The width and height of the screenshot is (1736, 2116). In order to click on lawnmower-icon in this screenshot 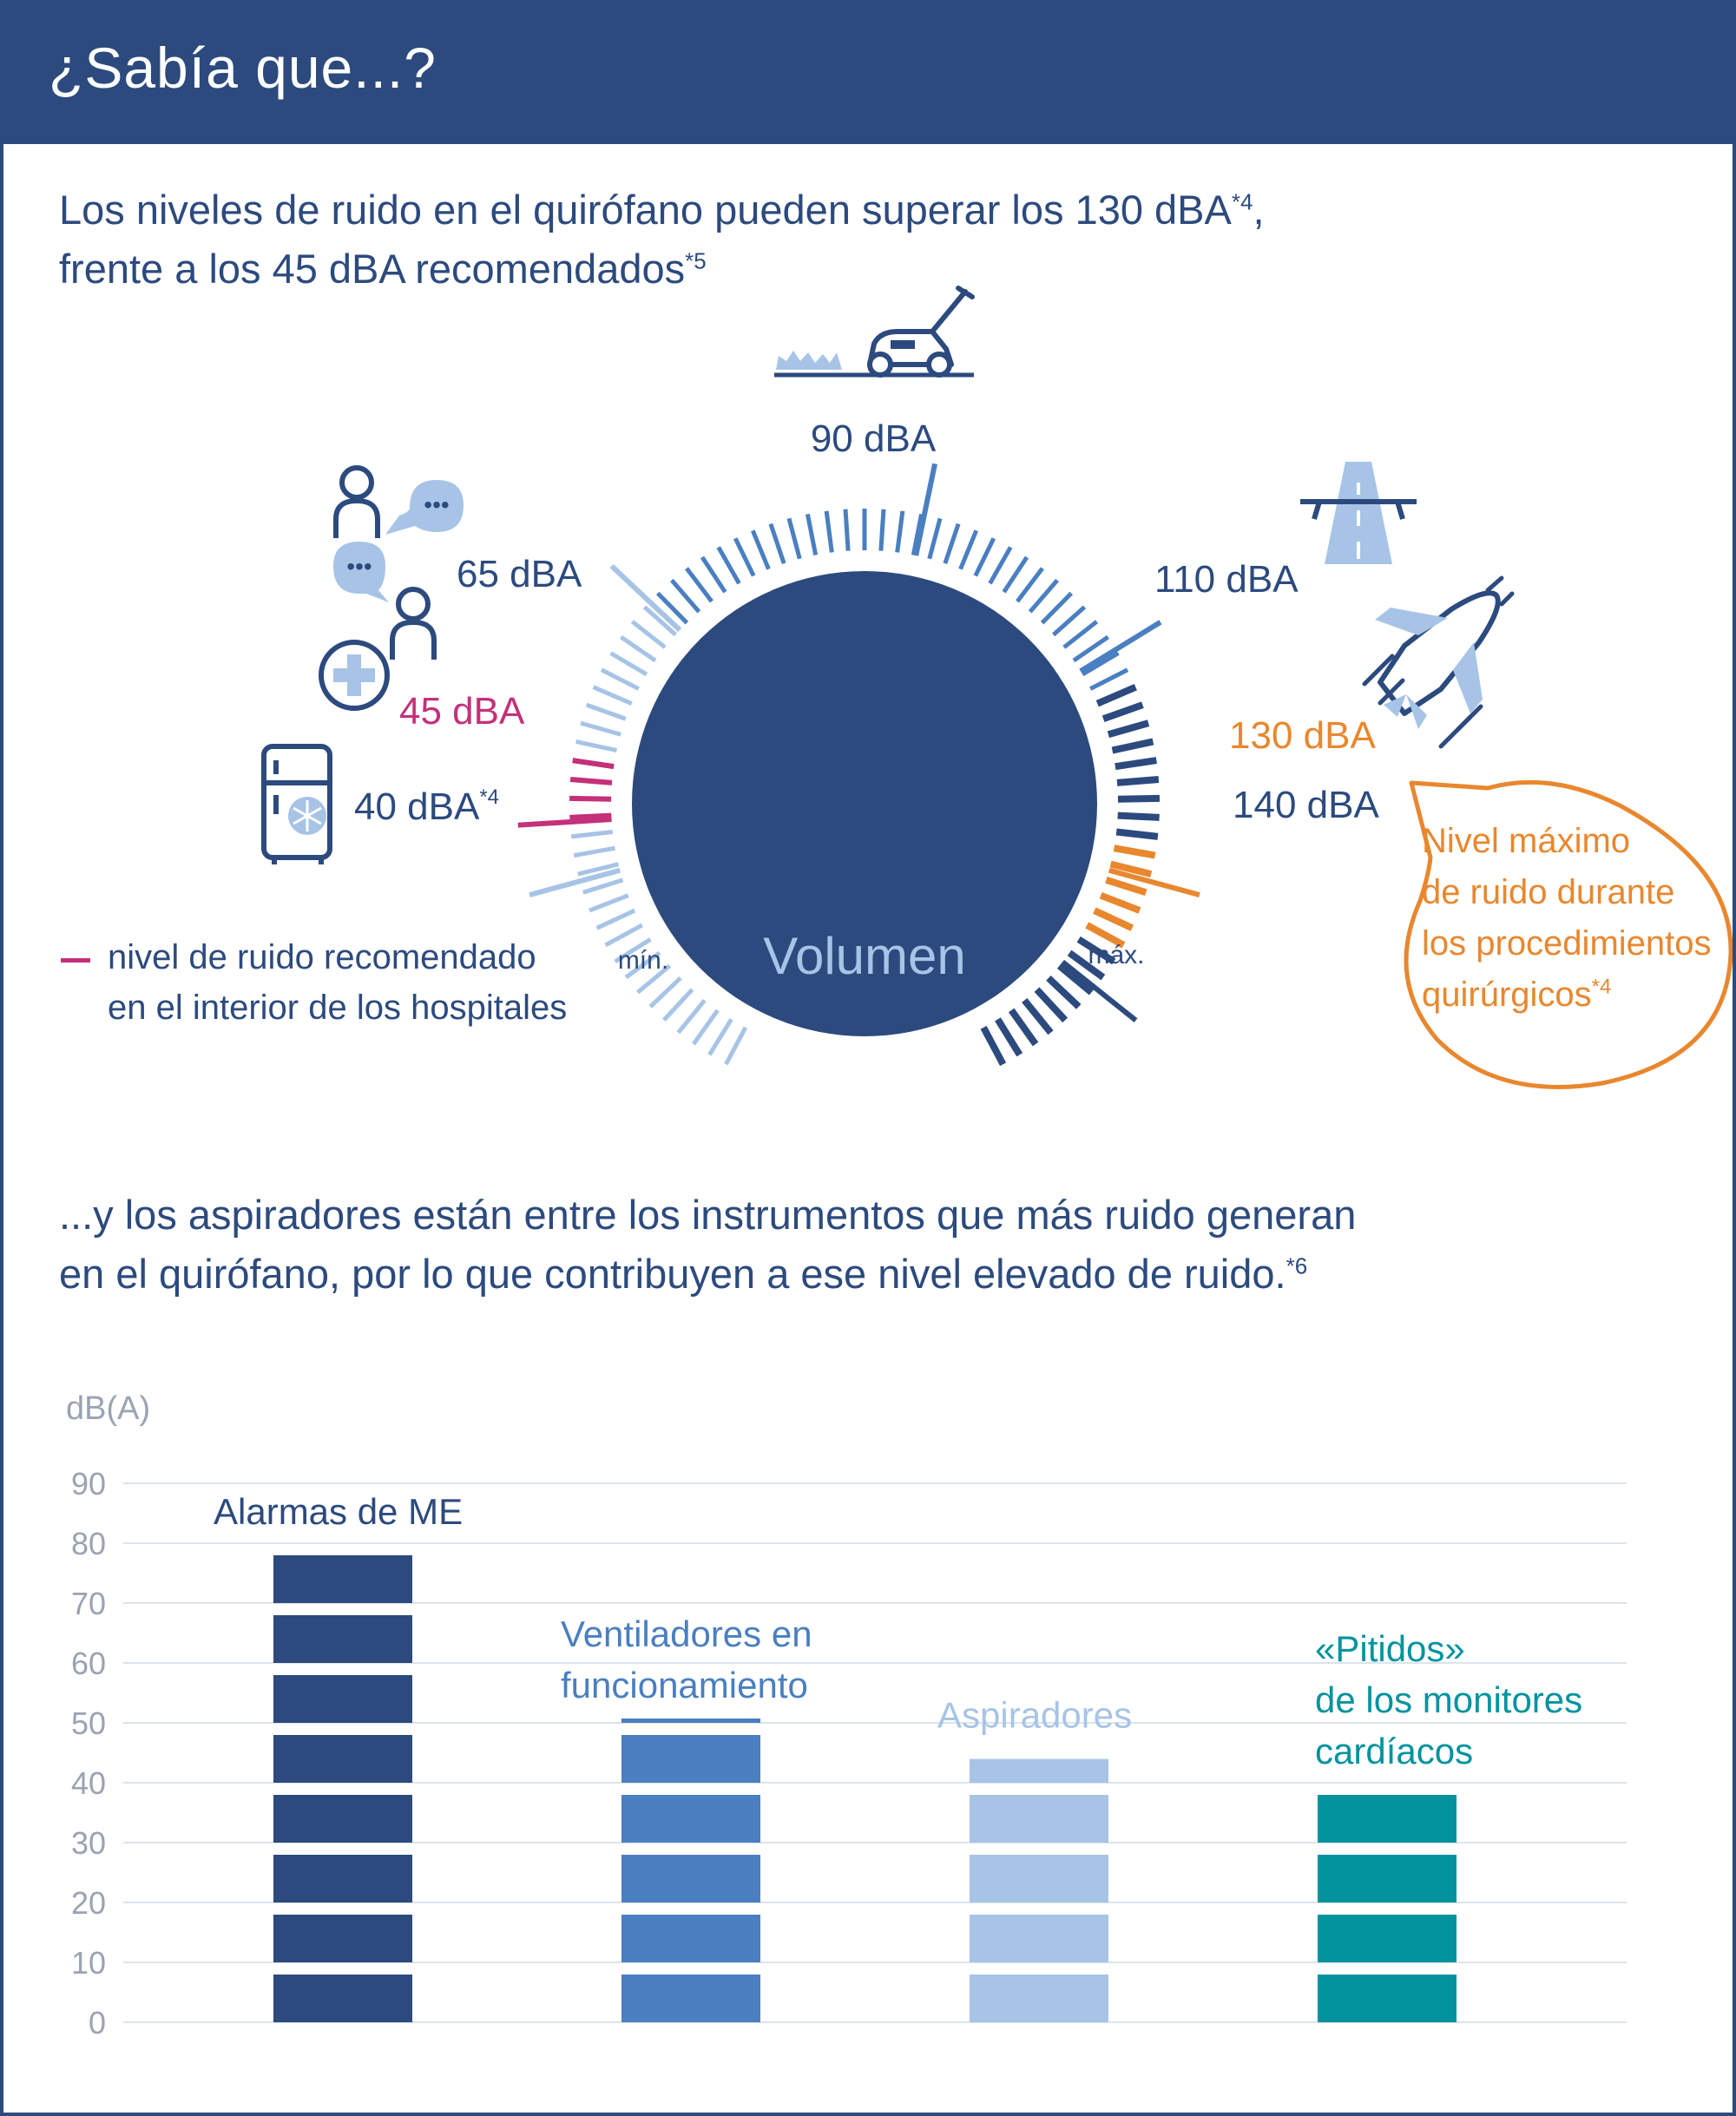, I will do `click(874, 332)`.